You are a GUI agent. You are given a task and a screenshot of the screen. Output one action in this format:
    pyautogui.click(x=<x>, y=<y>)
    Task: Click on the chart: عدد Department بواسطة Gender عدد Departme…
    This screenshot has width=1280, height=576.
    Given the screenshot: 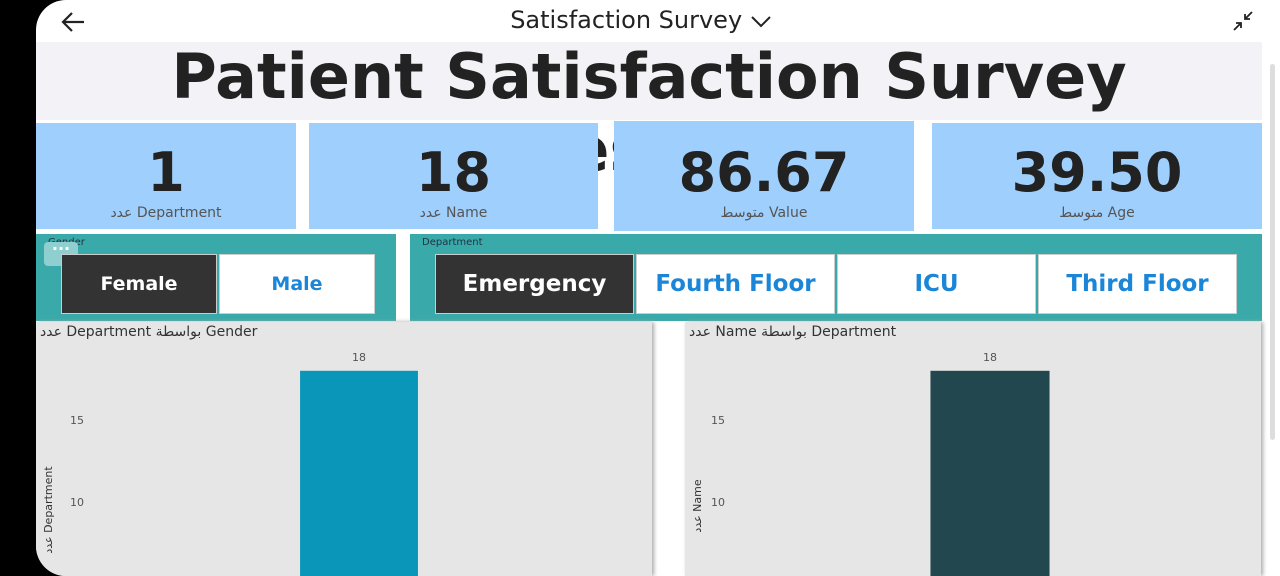 What is the action you would take?
    pyautogui.click(x=229, y=450)
    